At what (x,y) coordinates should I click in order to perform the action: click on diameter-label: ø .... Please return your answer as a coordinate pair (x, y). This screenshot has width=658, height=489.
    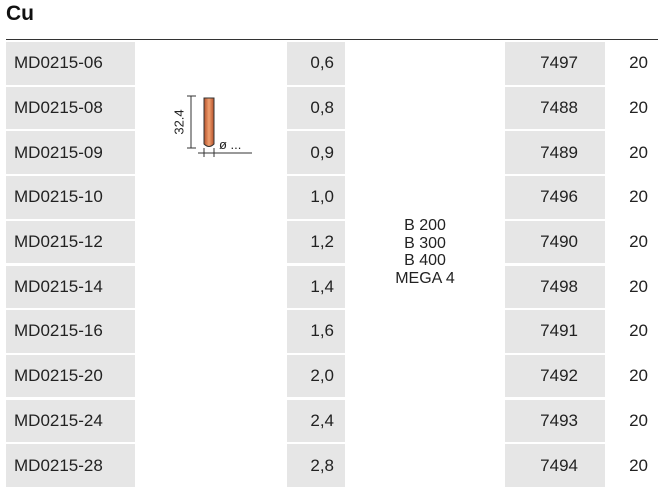
    Looking at the image, I should click on (230, 144).